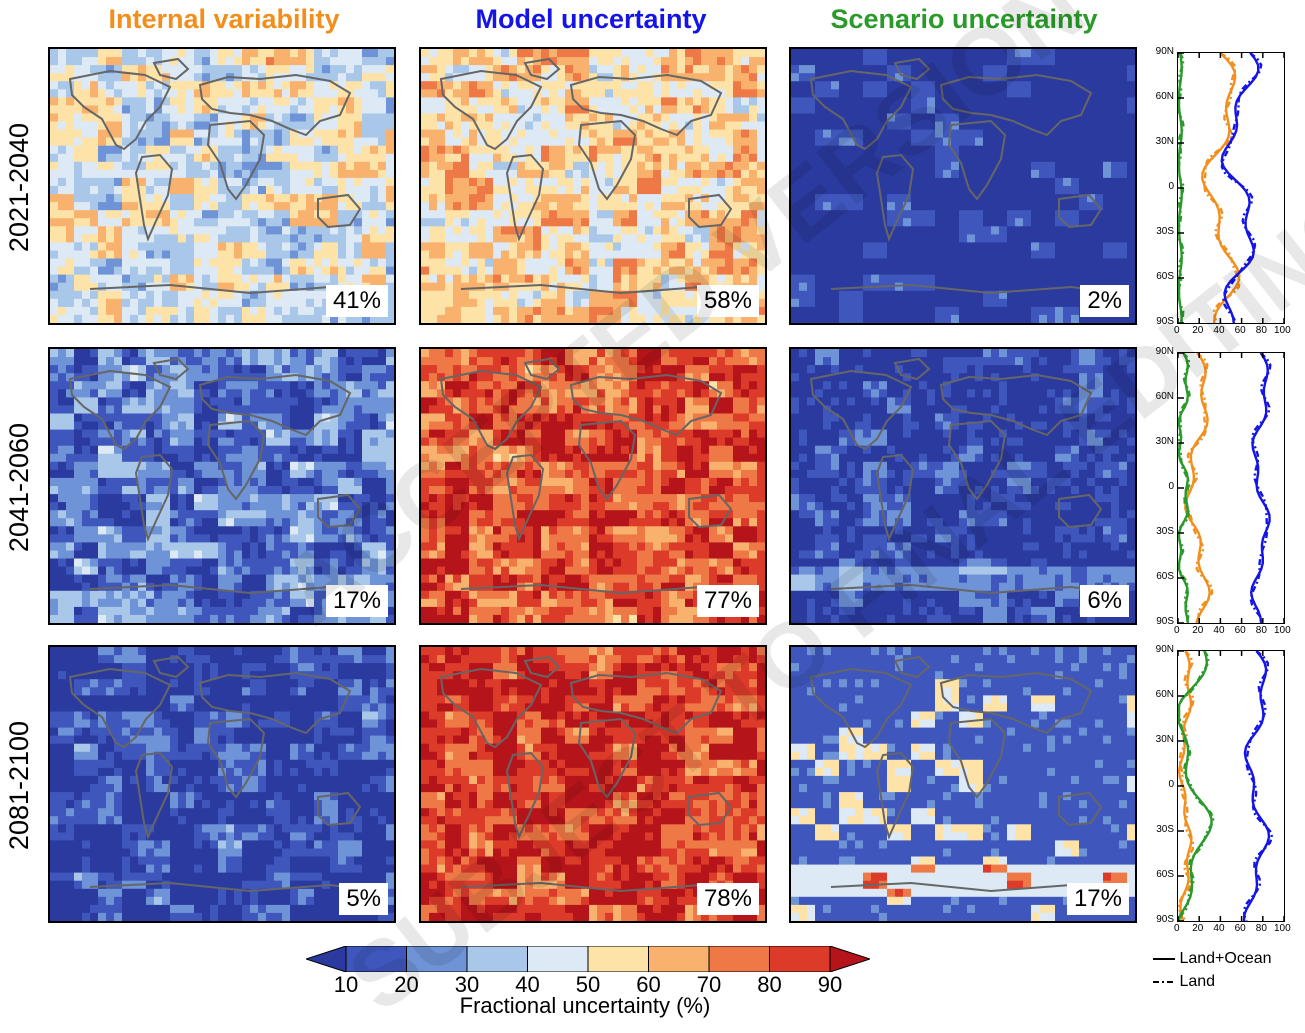 The height and width of the screenshot is (1033, 1305). Describe the element at coordinates (830, 984) in the screenshot. I see `colorbar-tick-label: 90` at that location.